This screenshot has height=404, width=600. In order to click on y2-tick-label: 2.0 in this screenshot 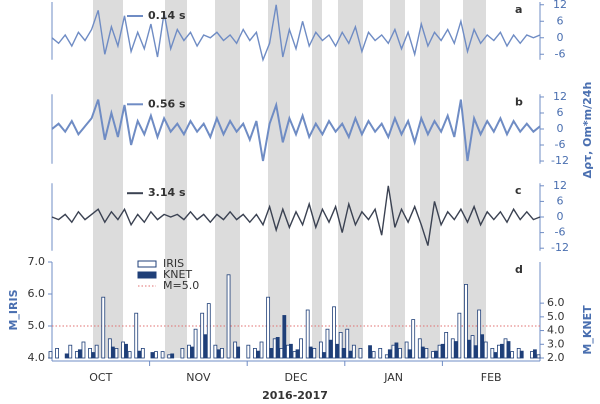, I will do `click(556, 357)`.